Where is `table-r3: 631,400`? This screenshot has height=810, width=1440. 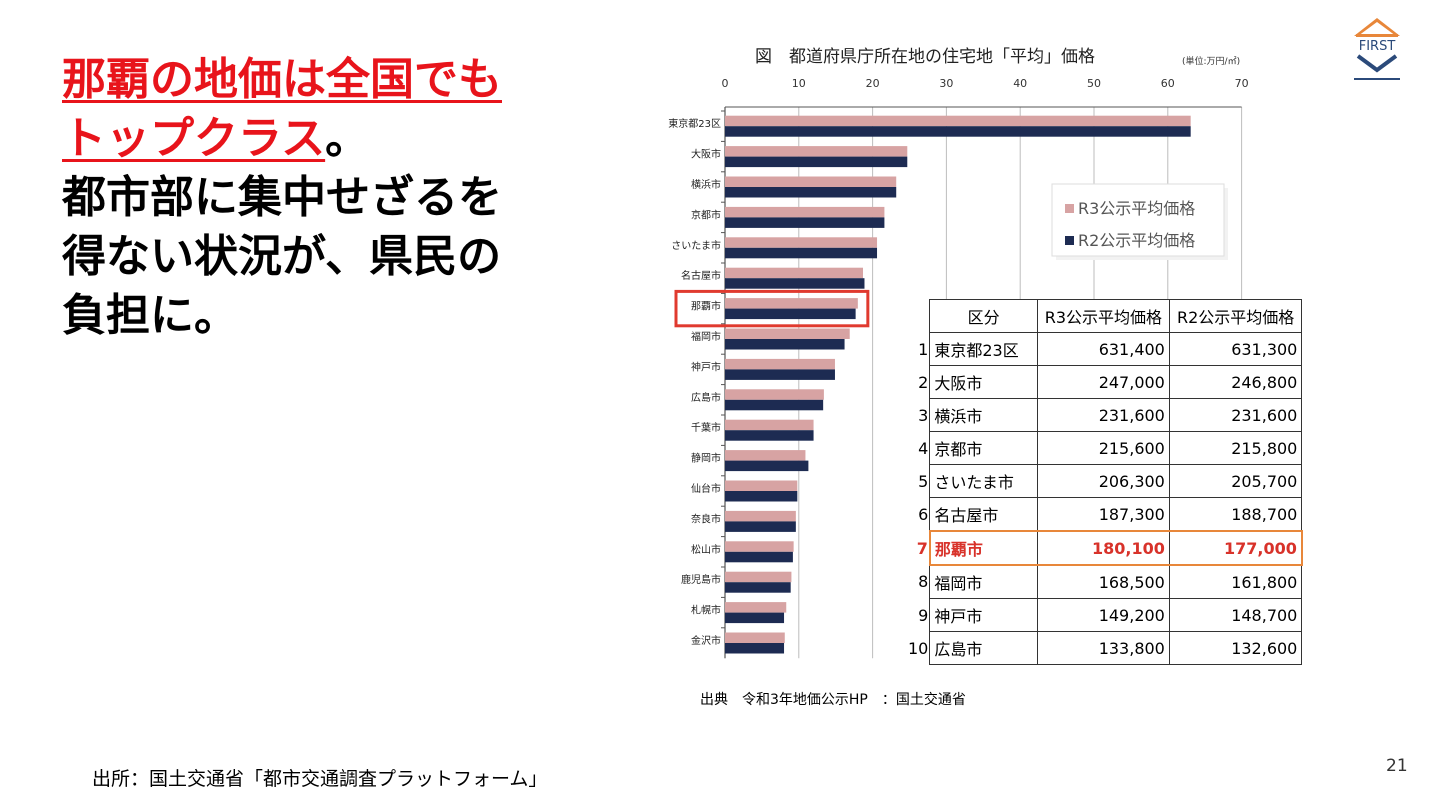 table-r3: 631,400 is located at coordinates (1103, 349).